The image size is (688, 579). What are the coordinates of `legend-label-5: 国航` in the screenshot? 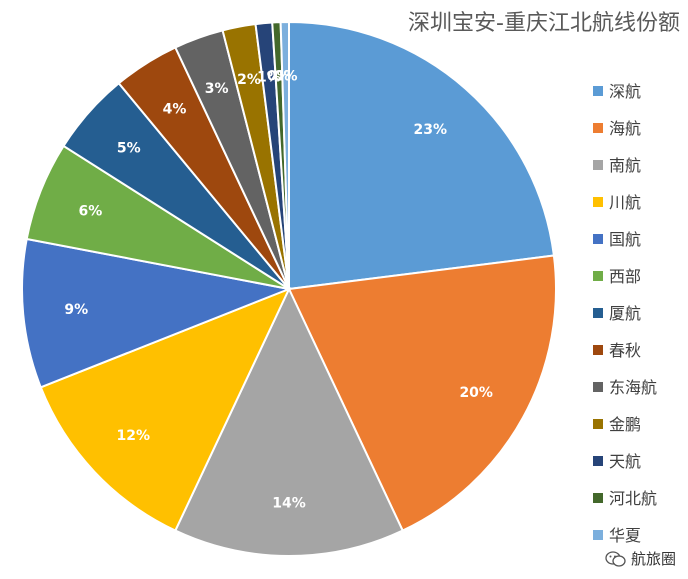 It's located at (625, 239).